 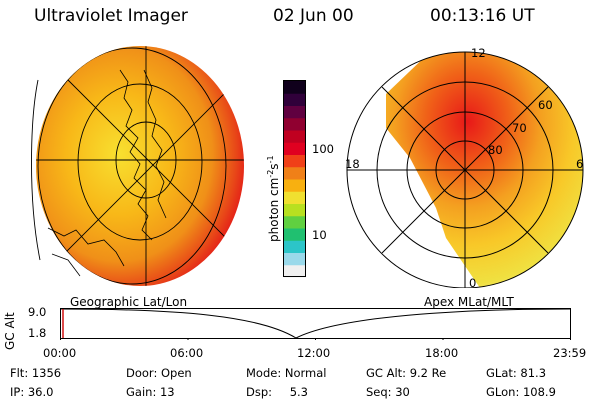 What do you see at coordinates (352, 164) in the screenshot?
I see `mlt-label-18: 18` at bounding box center [352, 164].